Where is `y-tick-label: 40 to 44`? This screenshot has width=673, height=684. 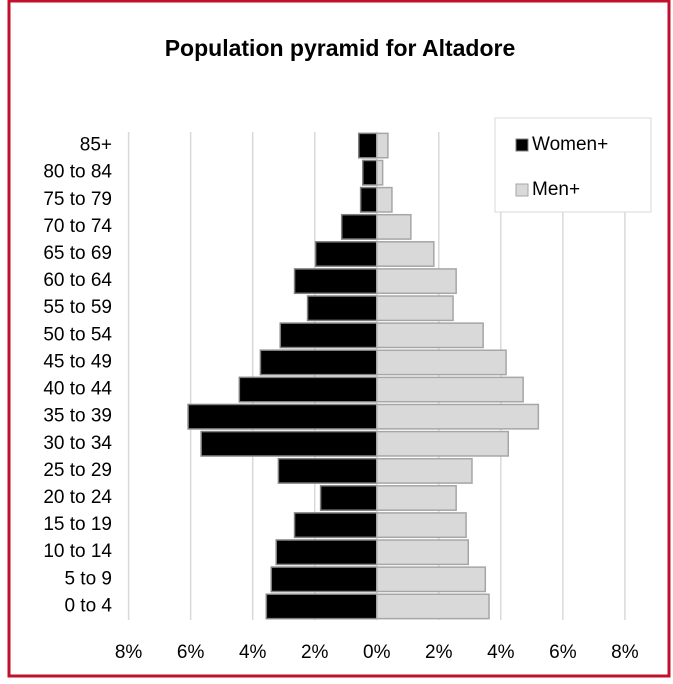
y-tick-label: 40 to 44 is located at coordinates (77, 389).